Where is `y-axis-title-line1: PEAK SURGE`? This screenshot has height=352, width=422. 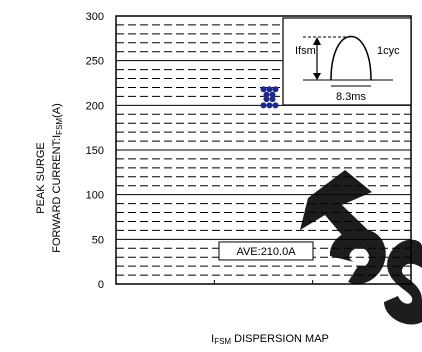
y-axis-title-line1: PEAK SURGE is located at coordinates (41, 178).